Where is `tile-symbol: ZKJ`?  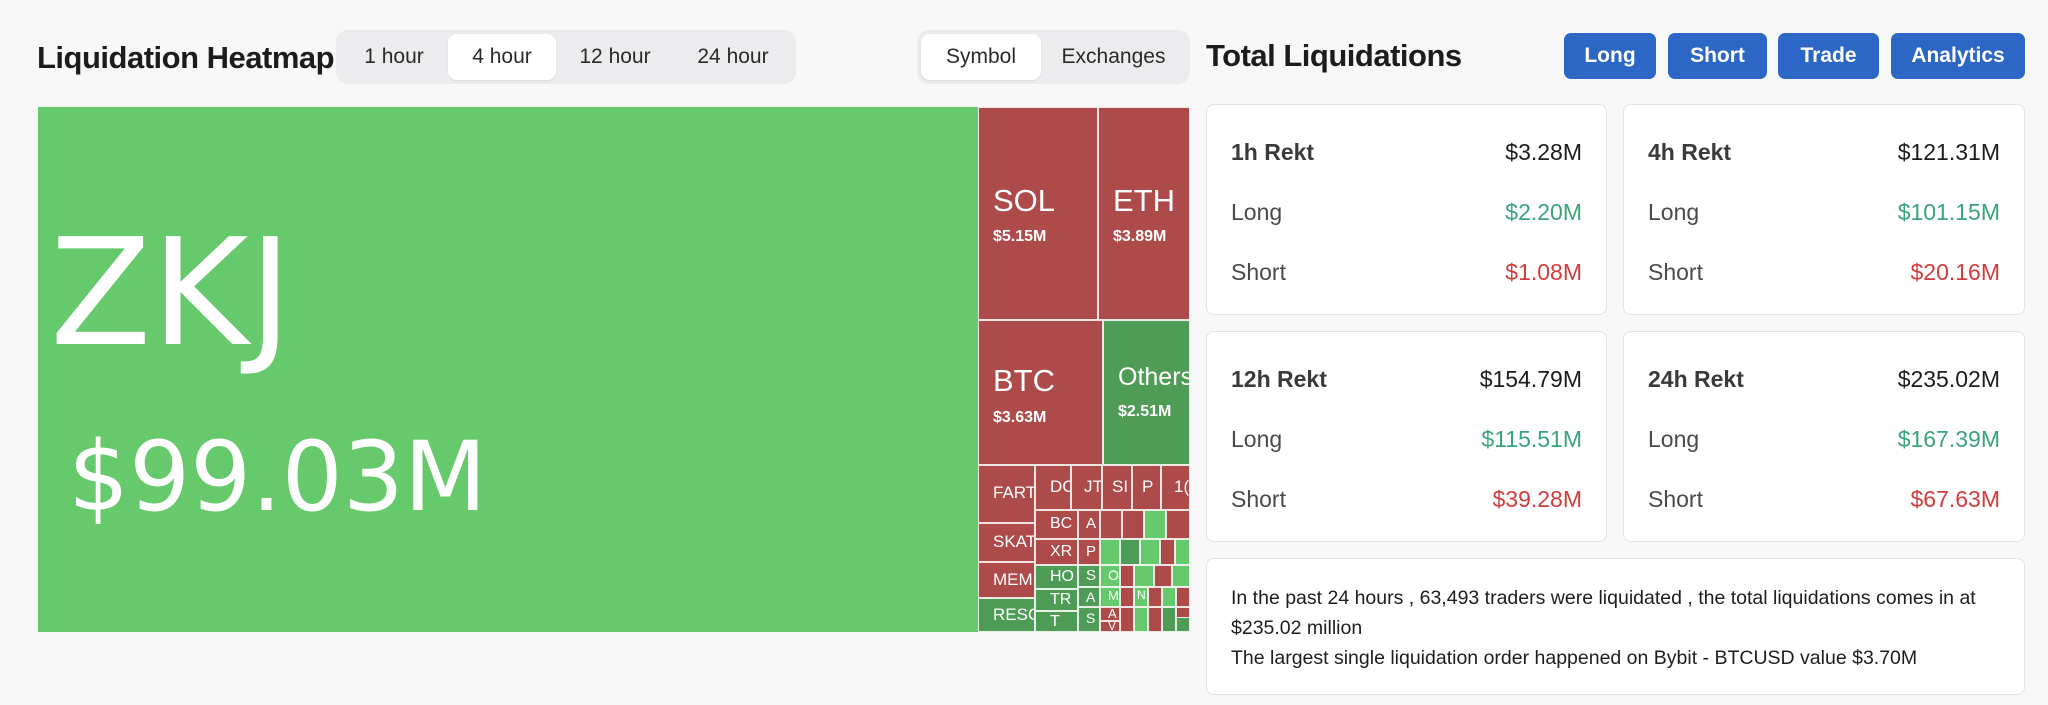
tile-symbol: ZKJ is located at coordinates (171, 293).